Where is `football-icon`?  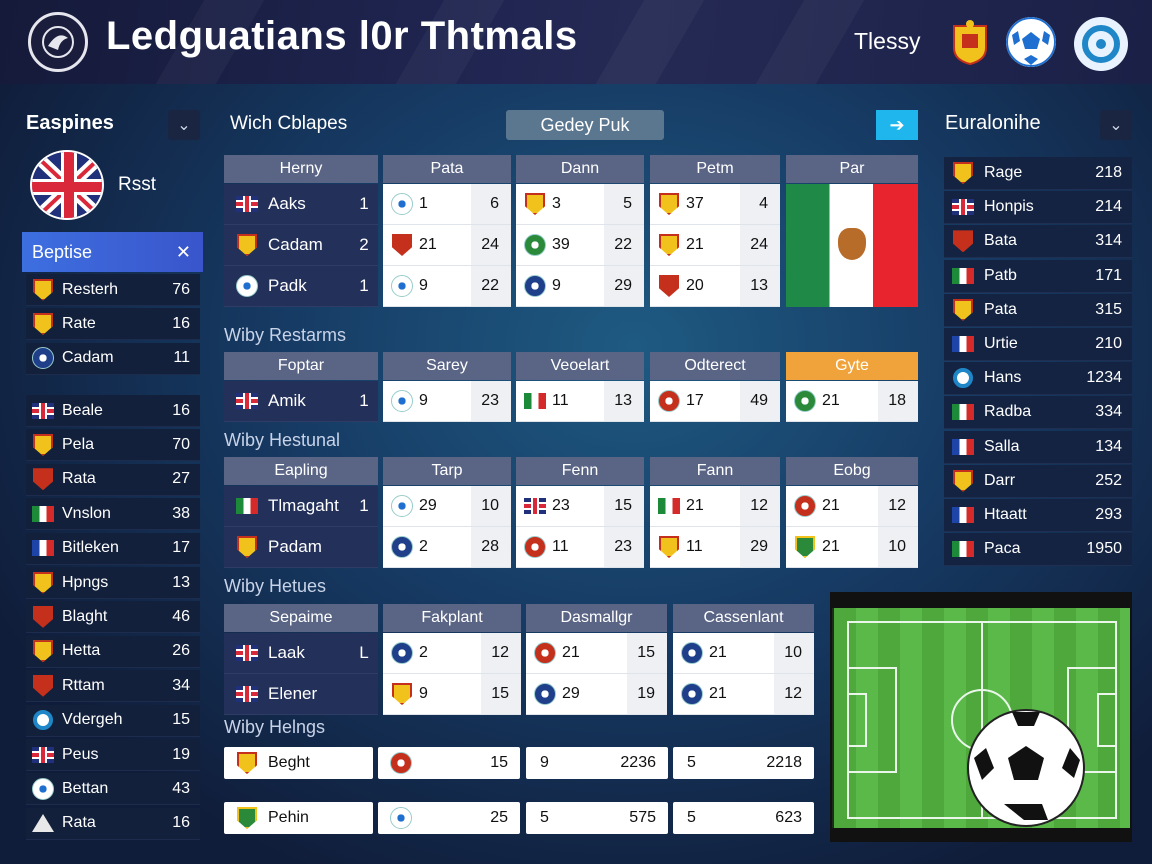
football-icon is located at coordinates (1031, 42).